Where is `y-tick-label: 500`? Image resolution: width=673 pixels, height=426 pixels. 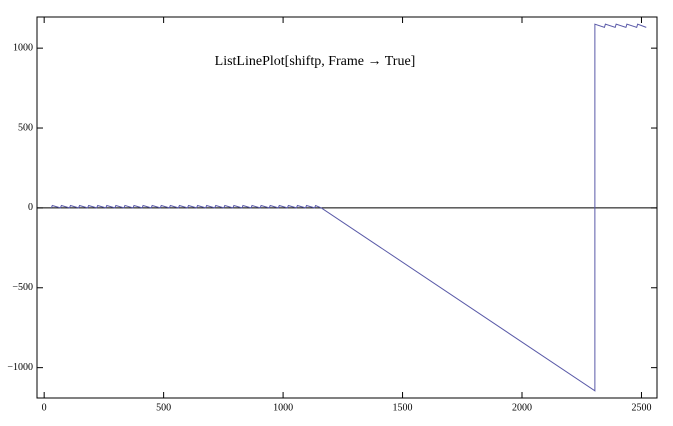
y-tick-label: 500 is located at coordinates (25, 127).